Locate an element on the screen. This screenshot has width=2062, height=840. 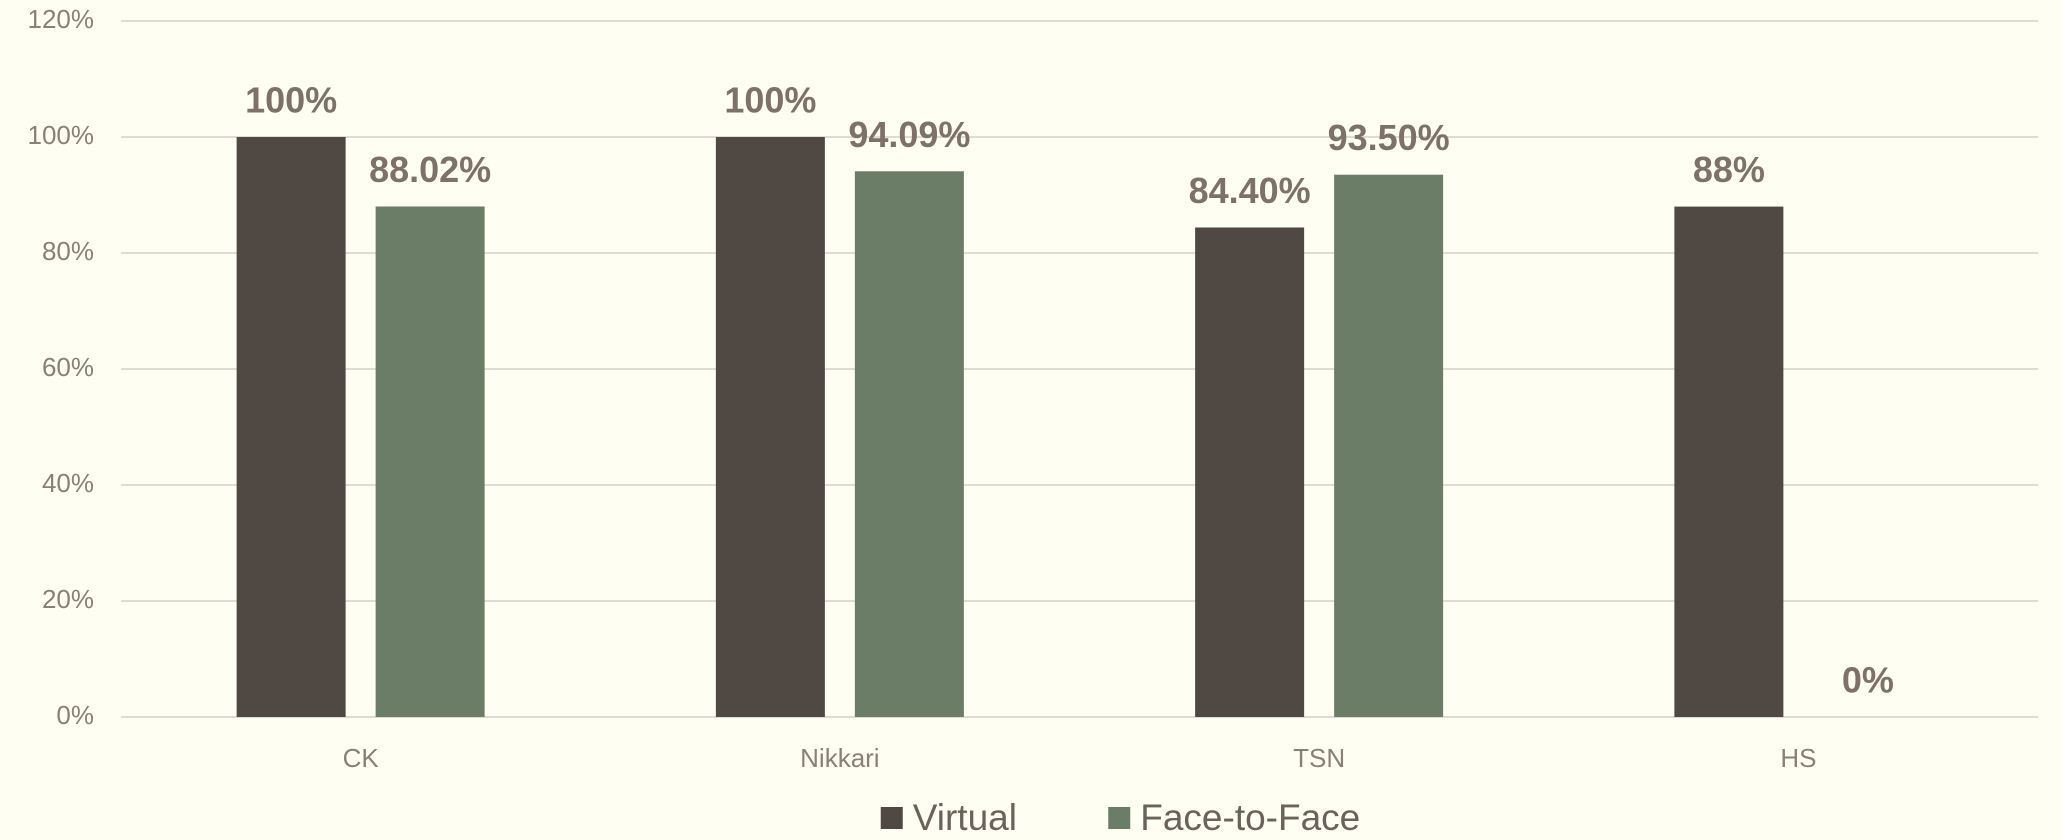
data-label: 0% is located at coordinates (1868, 680).